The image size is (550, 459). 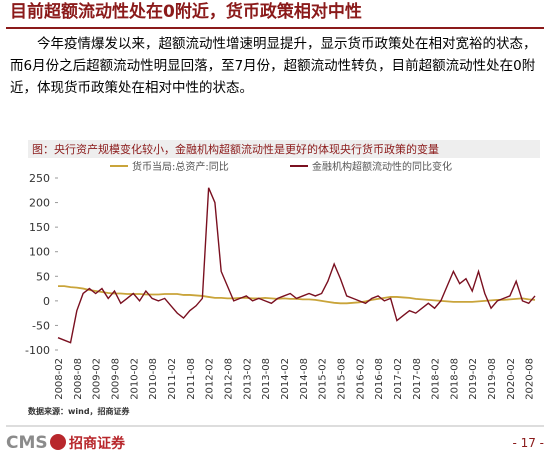 I want to click on x-tick-label: 2013-08, so click(x=266, y=379).